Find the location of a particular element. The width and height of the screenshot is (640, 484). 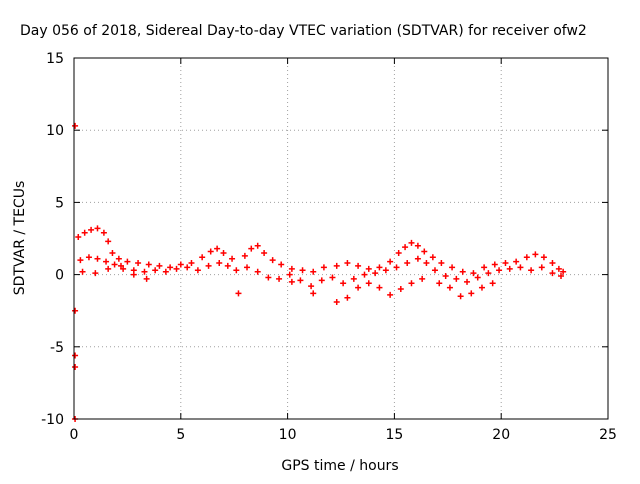

x-tick-label-2: 10 is located at coordinates (288, 435).